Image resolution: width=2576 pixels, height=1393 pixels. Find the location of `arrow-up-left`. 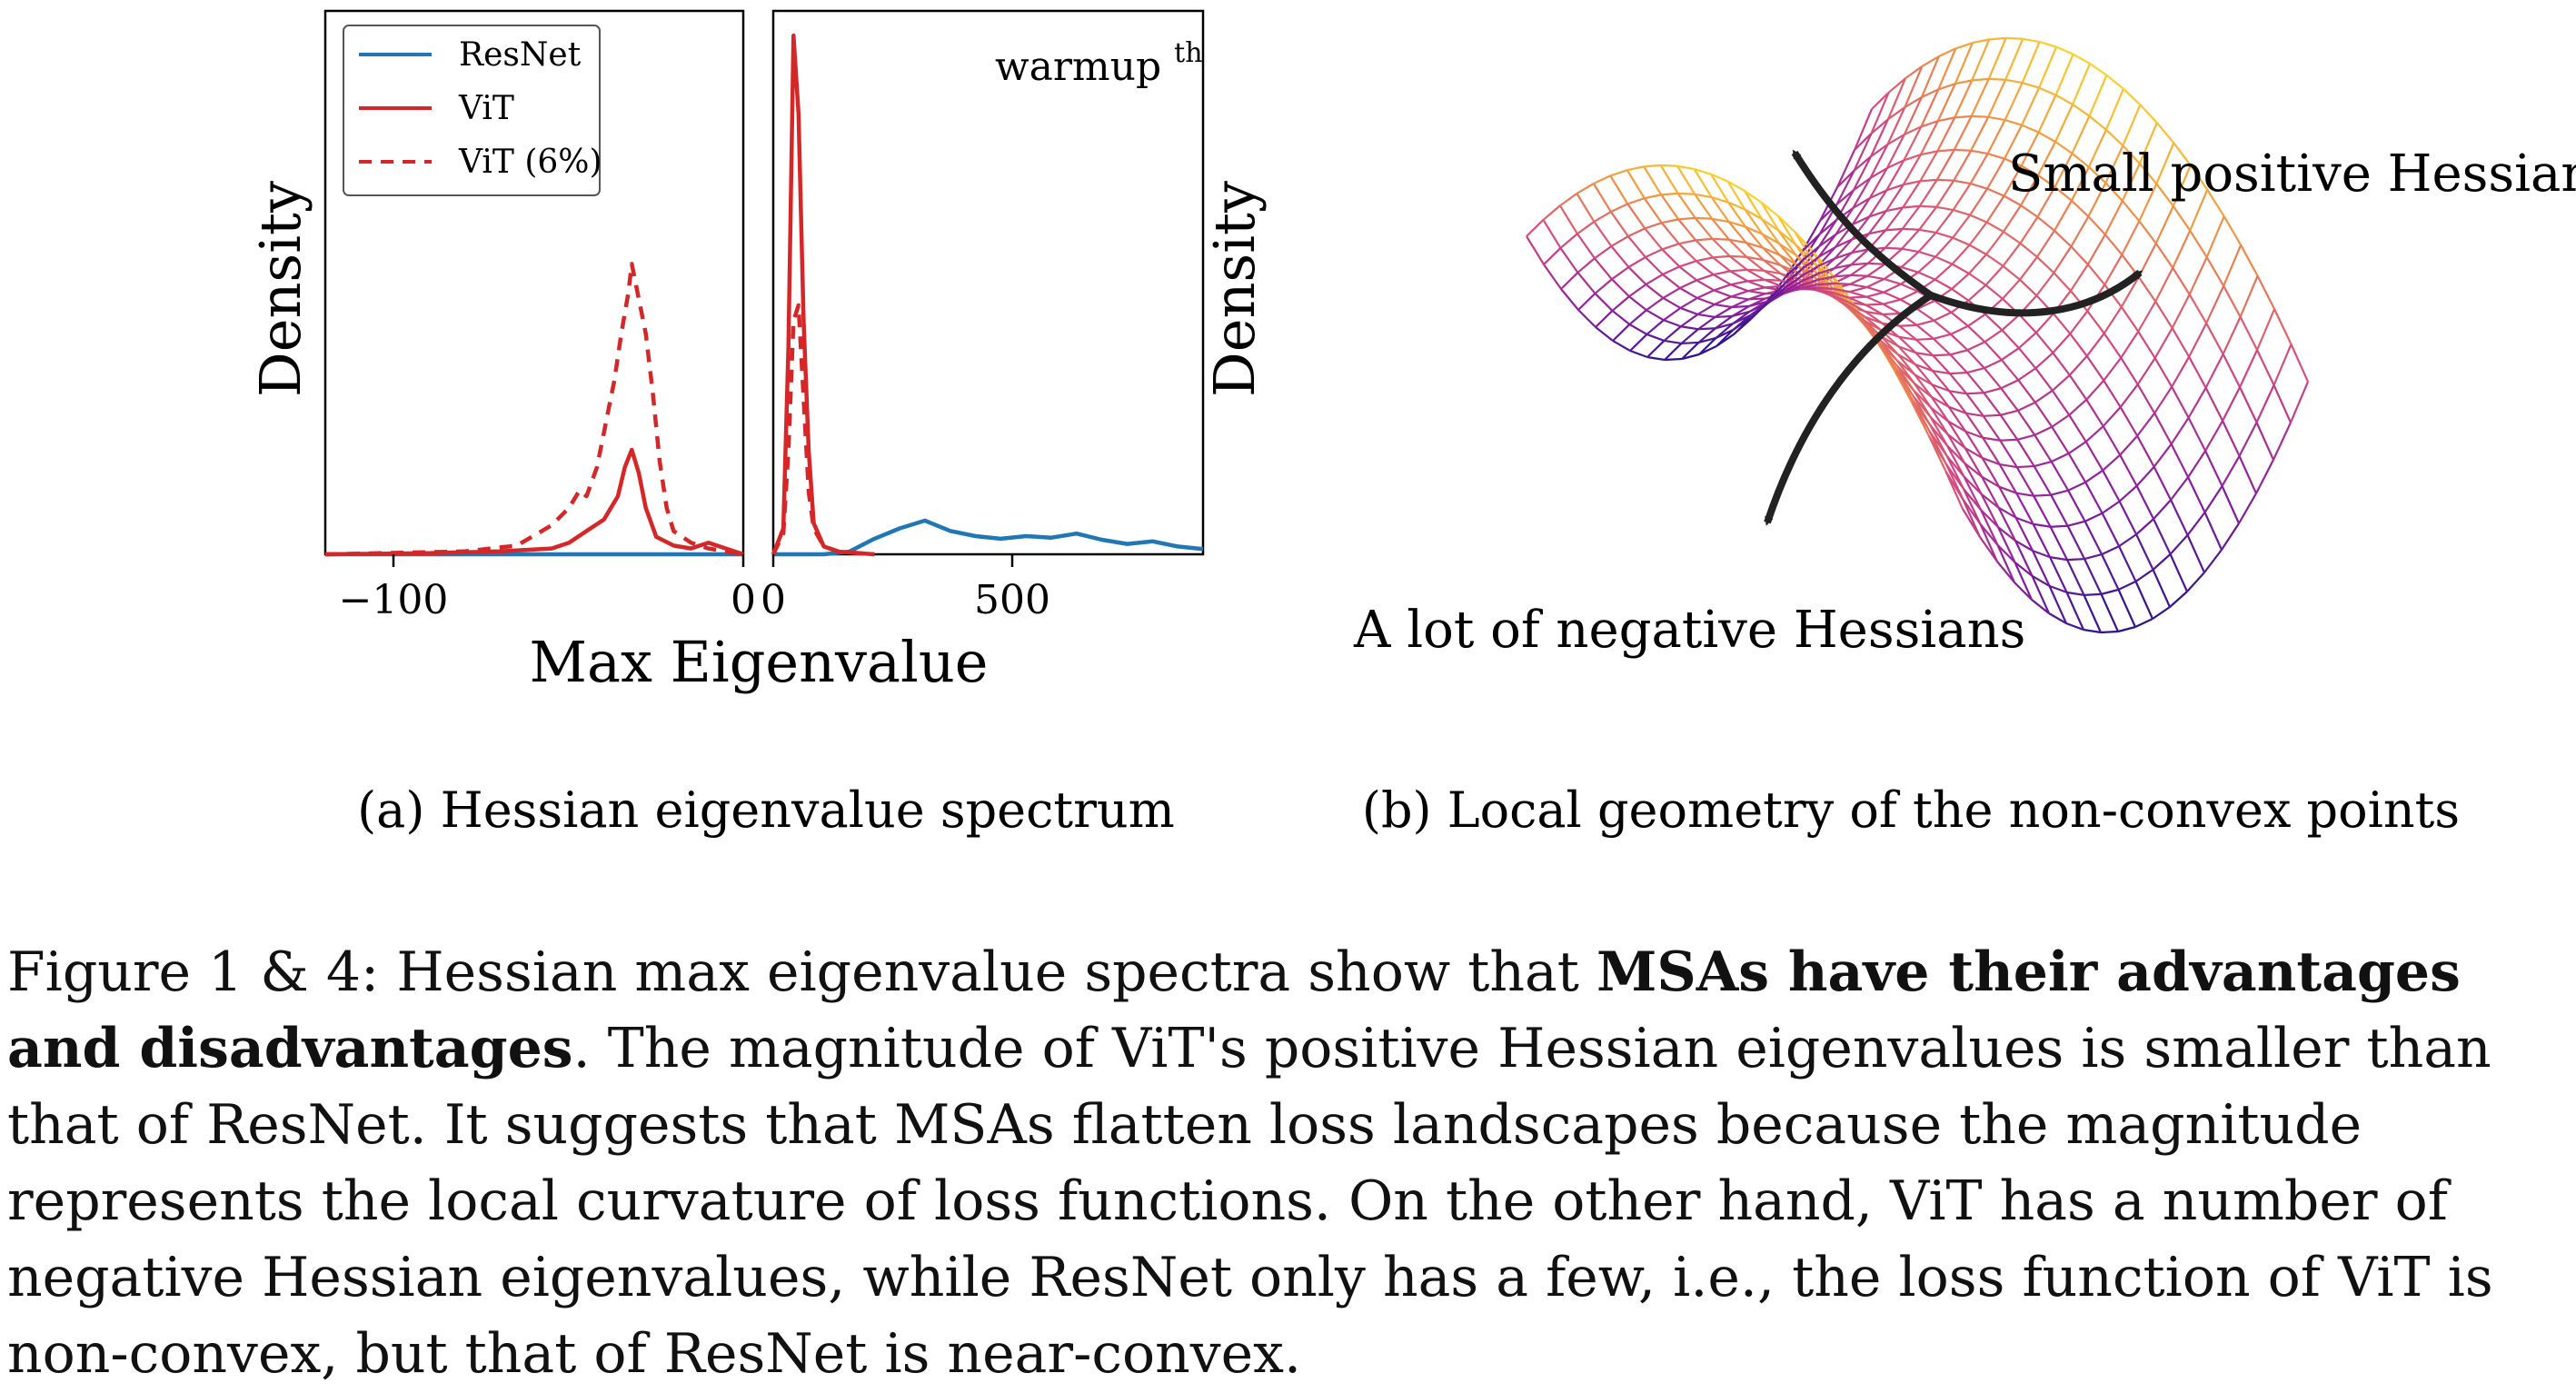

arrow-up-left is located at coordinates (1862, 224).